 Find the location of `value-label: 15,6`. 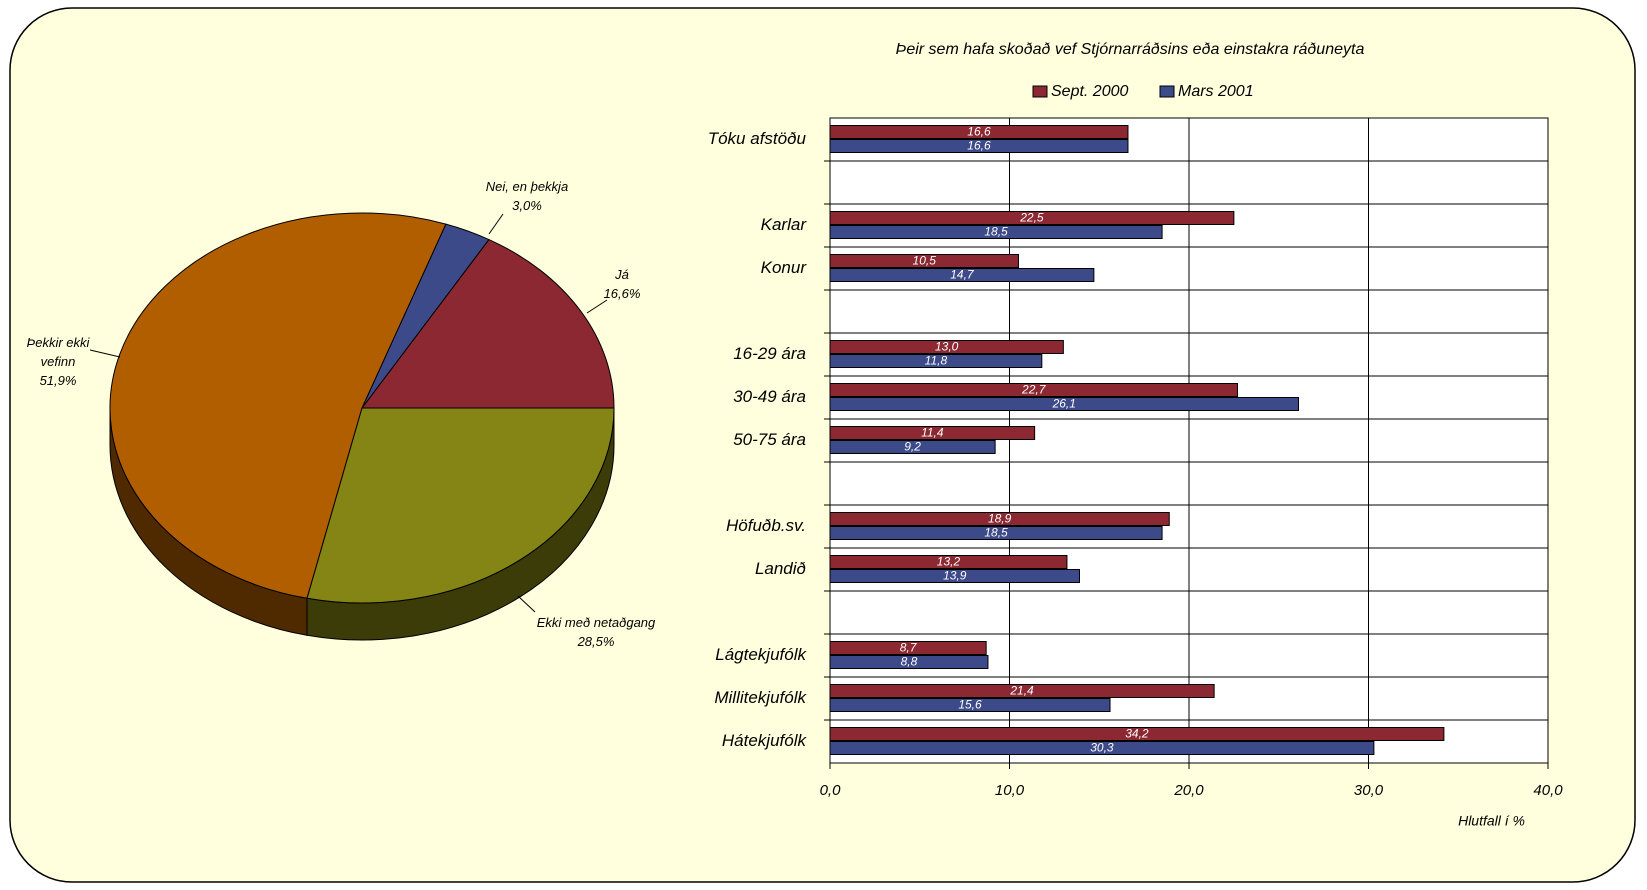

value-label: 15,6 is located at coordinates (970, 705).